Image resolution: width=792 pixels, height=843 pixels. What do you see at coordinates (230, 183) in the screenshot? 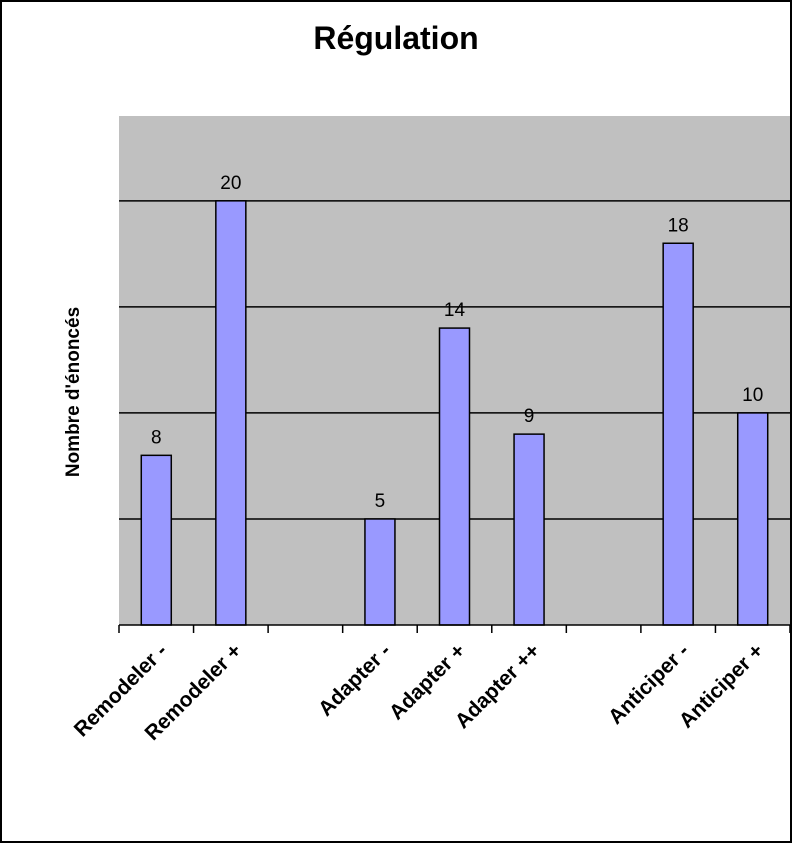
I see `data-label: 20` at bounding box center [230, 183].